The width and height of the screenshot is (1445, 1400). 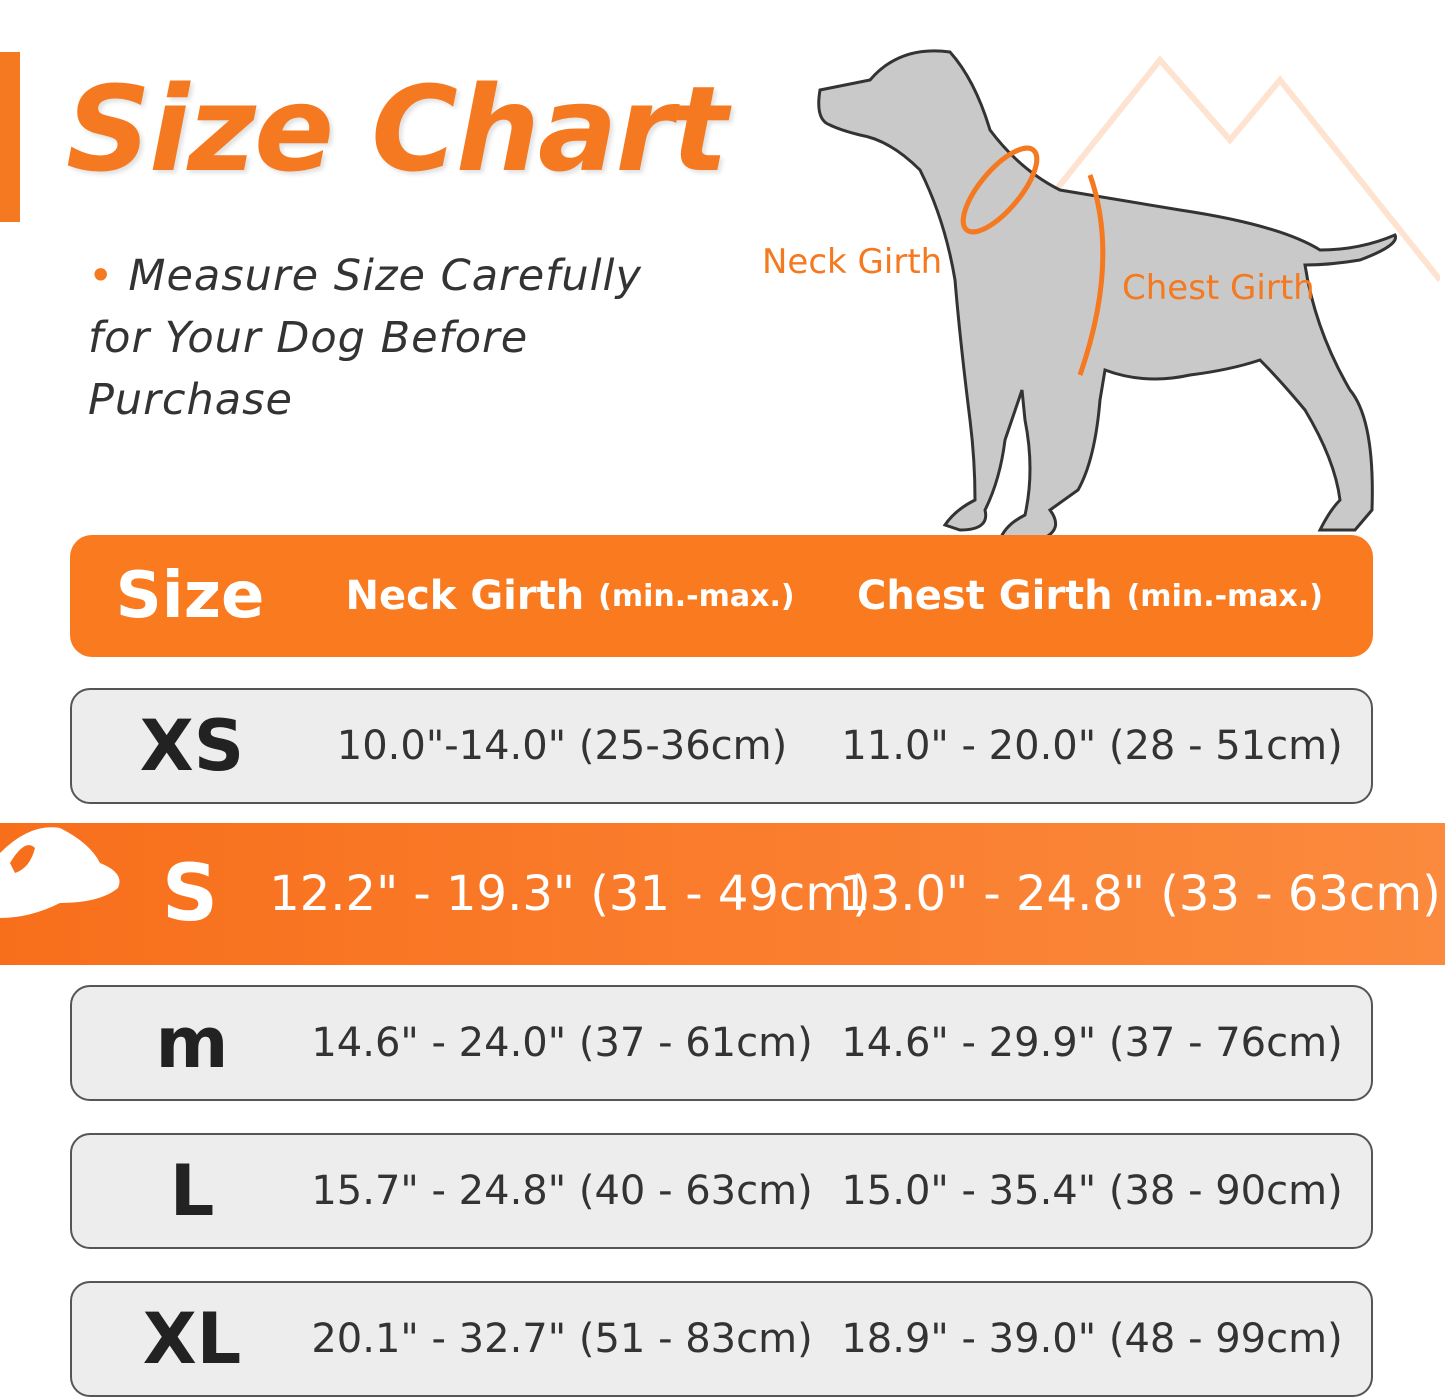 I want to click on accent-bar, so click(x=10, y=137).